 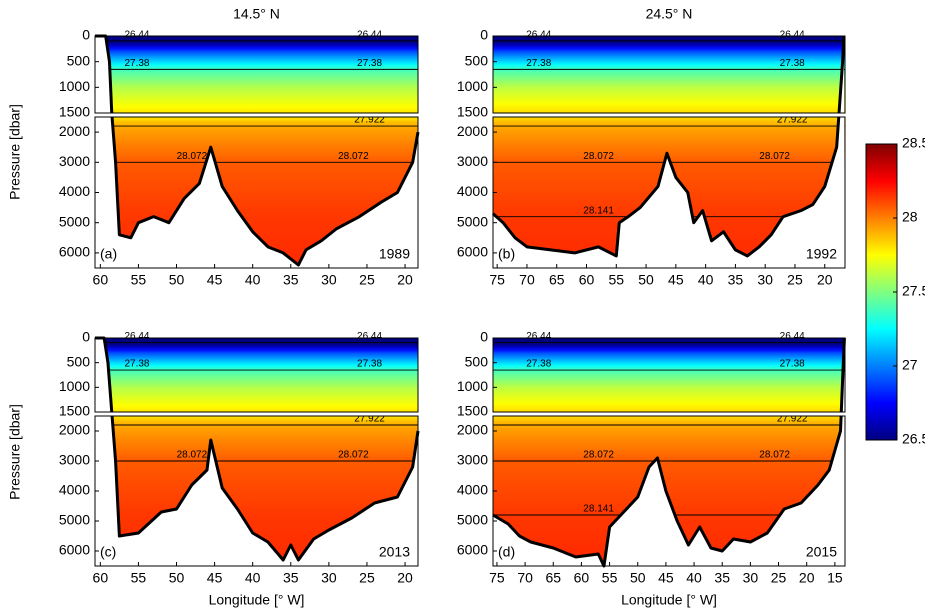 I want to click on panel-letter: (a), so click(x=108, y=254).